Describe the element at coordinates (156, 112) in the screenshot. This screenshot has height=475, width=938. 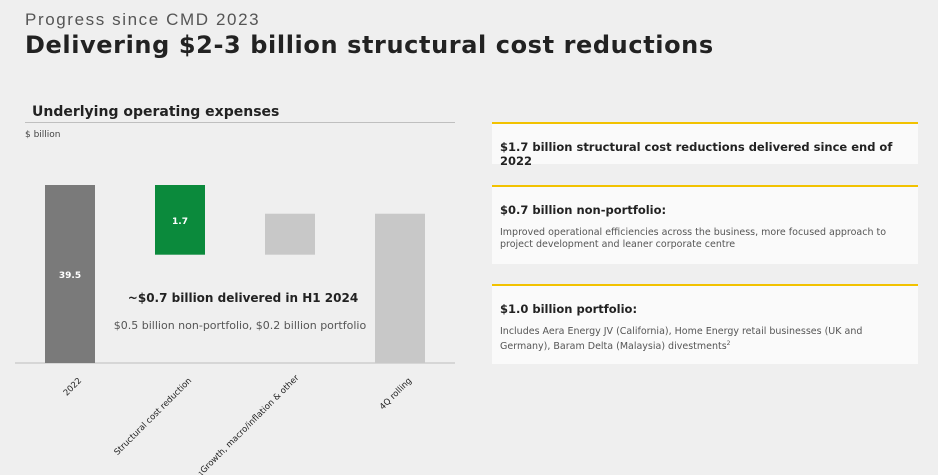
I see `chart-title: Underlying operating expenses` at that location.